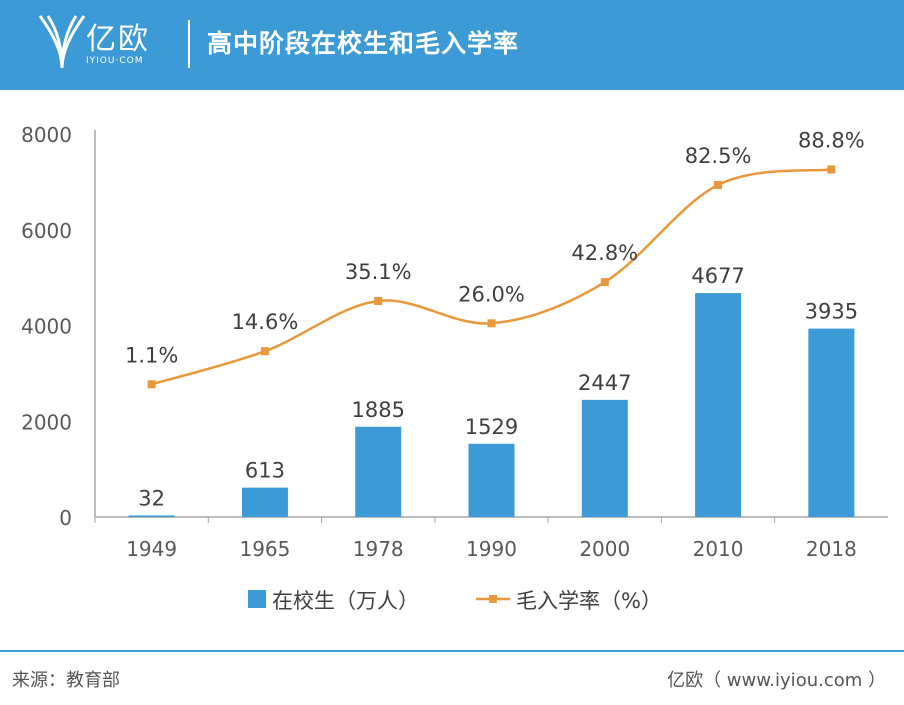 The image size is (904, 705). Describe the element at coordinates (264, 549) in the screenshot. I see `x-tick-label: 1965` at that location.